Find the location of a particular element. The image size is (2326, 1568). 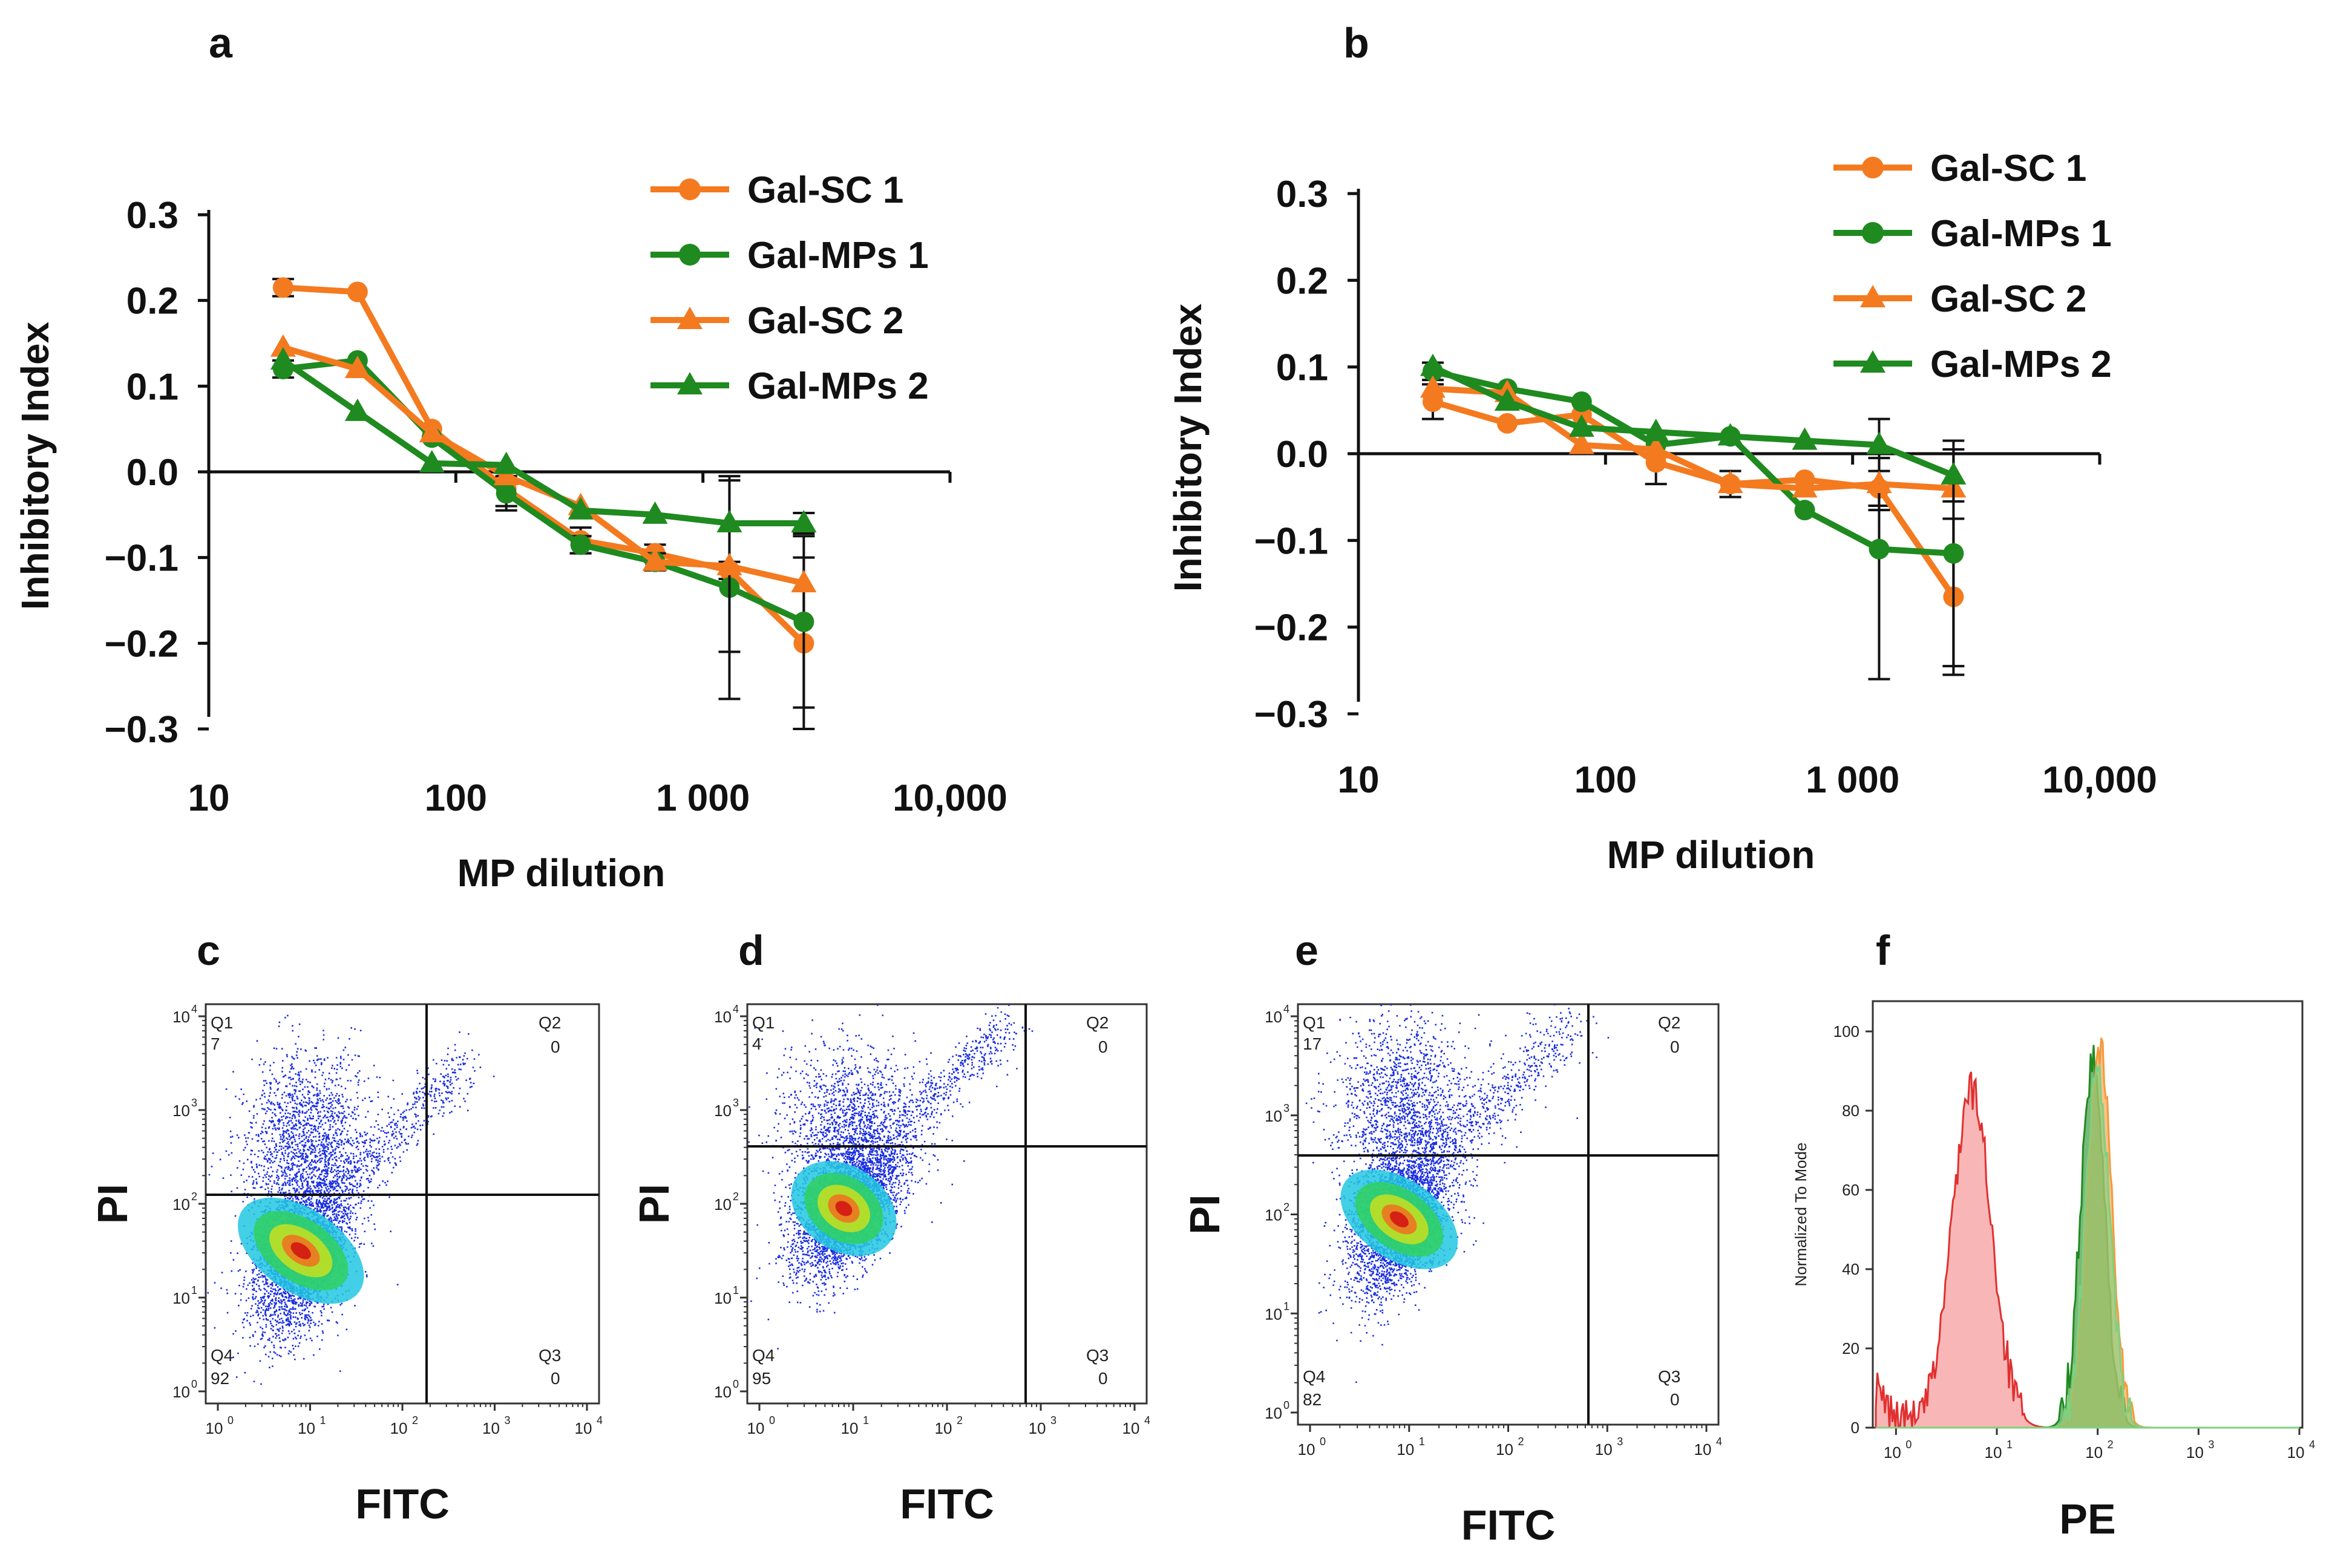

y-tick-label: 0.0 is located at coordinates (1302, 455).